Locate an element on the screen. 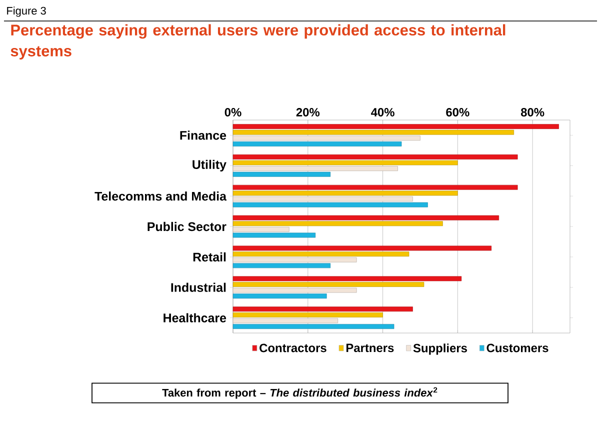 Image resolution: width=601 pixels, height=421 pixels. y-tick-label: Retail is located at coordinates (209, 257).